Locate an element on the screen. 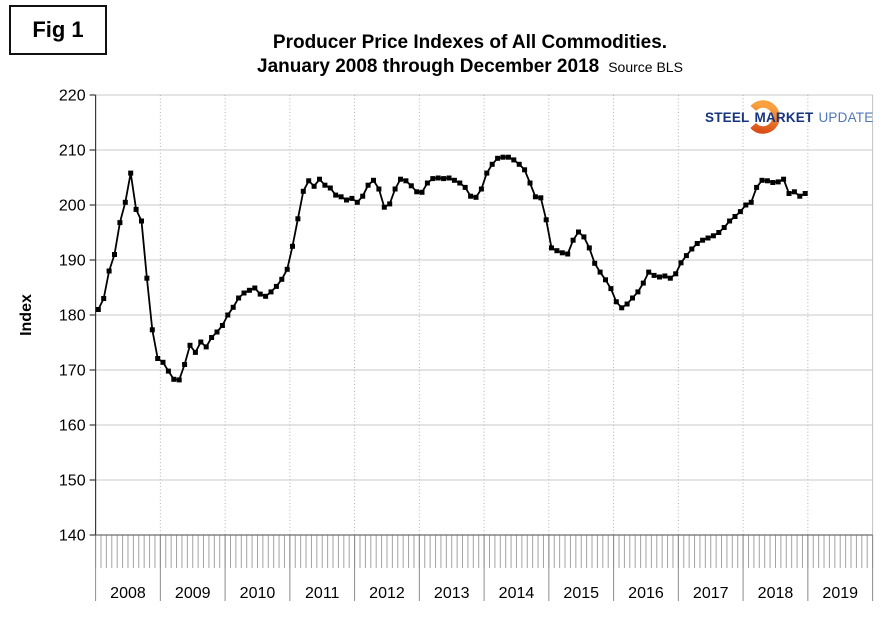 The width and height of the screenshot is (880, 622). x-year-label: 2010 is located at coordinates (258, 593).